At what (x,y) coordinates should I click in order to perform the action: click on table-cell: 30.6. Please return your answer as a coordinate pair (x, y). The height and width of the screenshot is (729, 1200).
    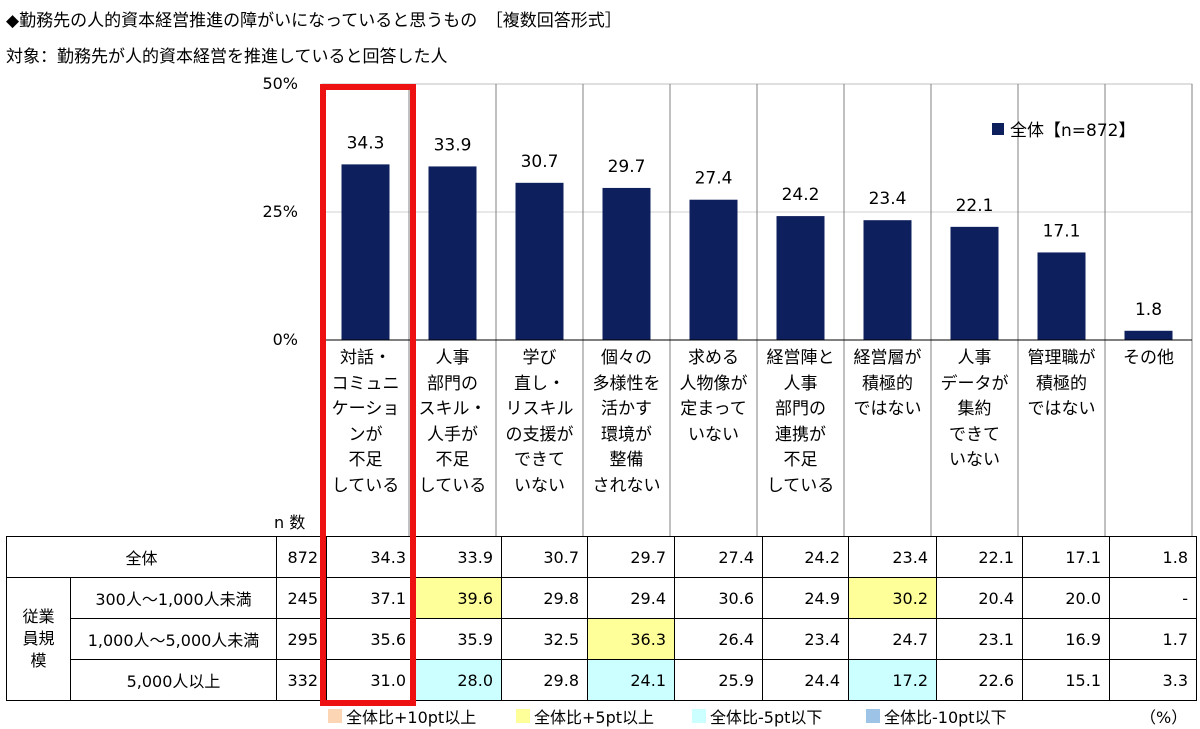
    Looking at the image, I should click on (718, 598).